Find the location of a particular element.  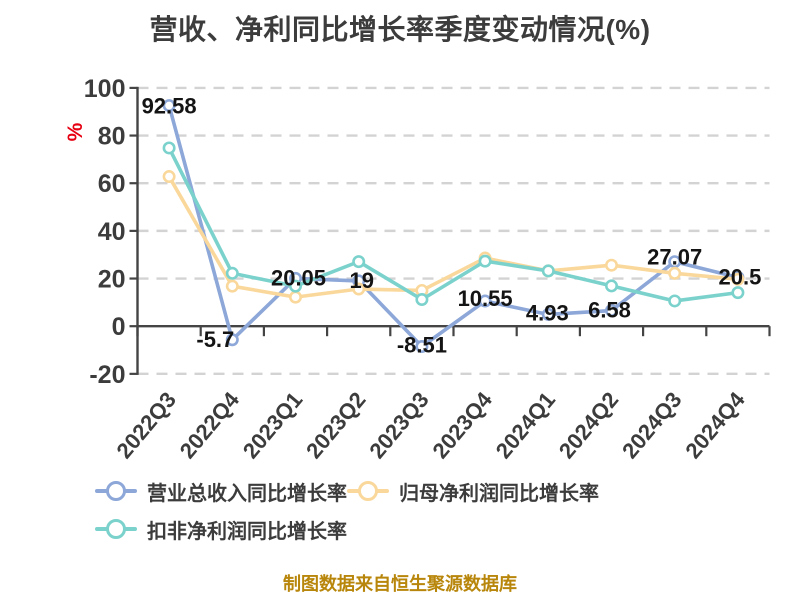

data-point-s1-2023Q1 is located at coordinates (295, 297).